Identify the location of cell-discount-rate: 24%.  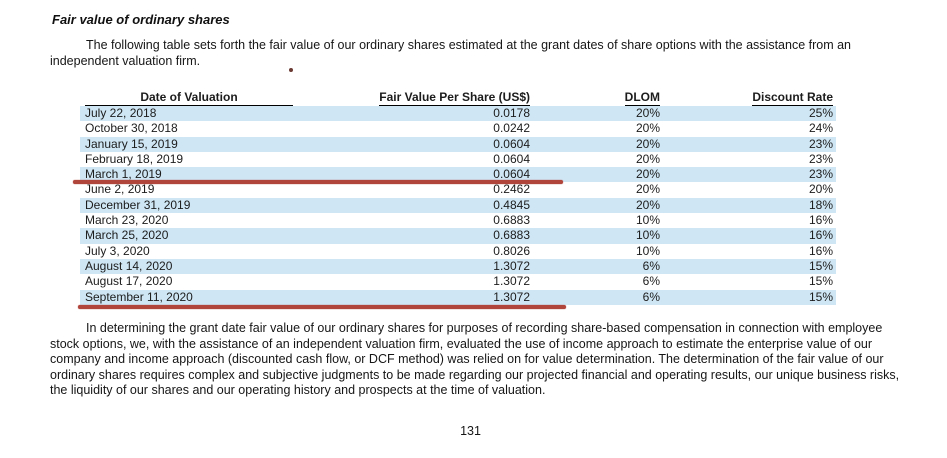
(820, 128).